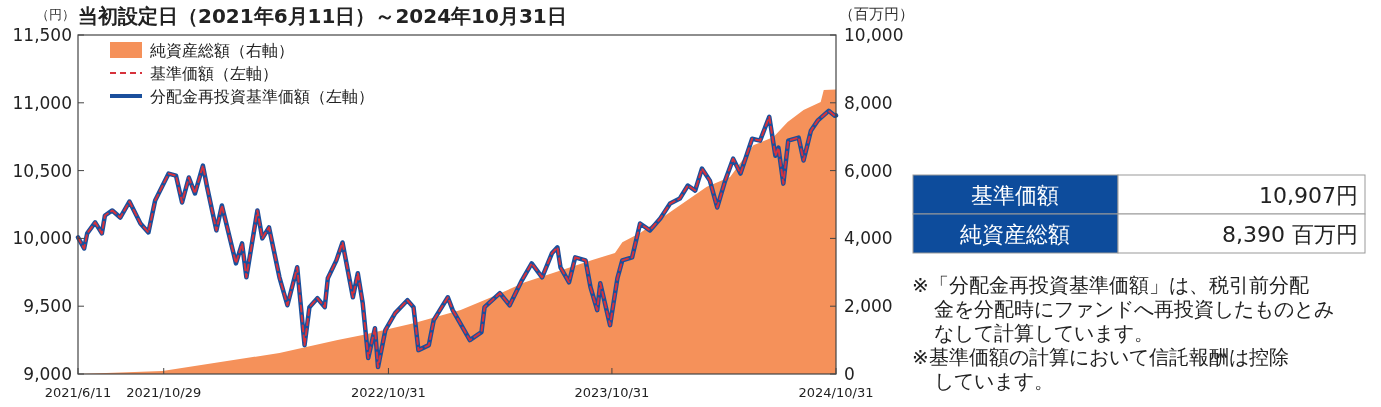 Image resolution: width=1381 pixels, height=407 pixels. I want to click on x-tick-label: 2022/10/31, so click(388, 392).